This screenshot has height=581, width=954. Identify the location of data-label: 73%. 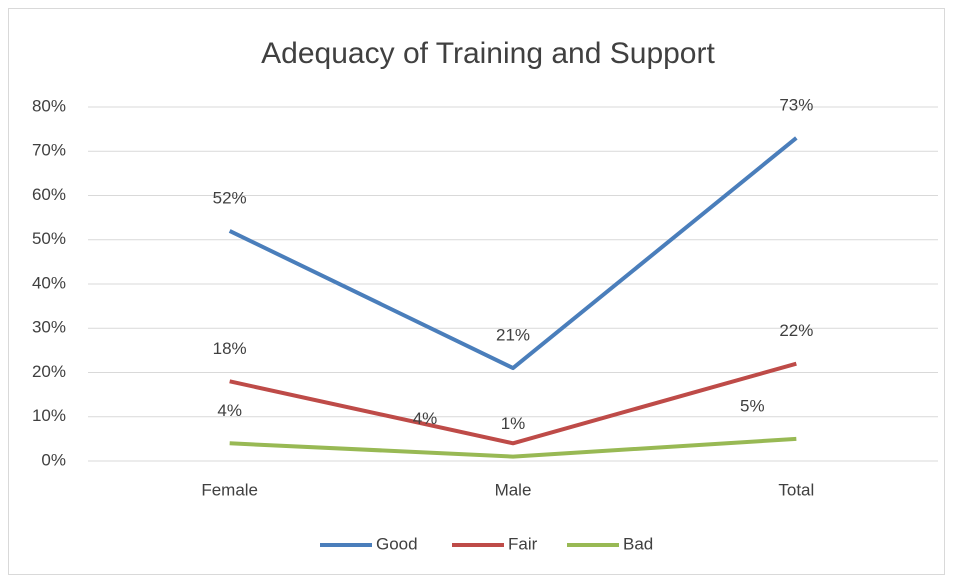
(796, 104).